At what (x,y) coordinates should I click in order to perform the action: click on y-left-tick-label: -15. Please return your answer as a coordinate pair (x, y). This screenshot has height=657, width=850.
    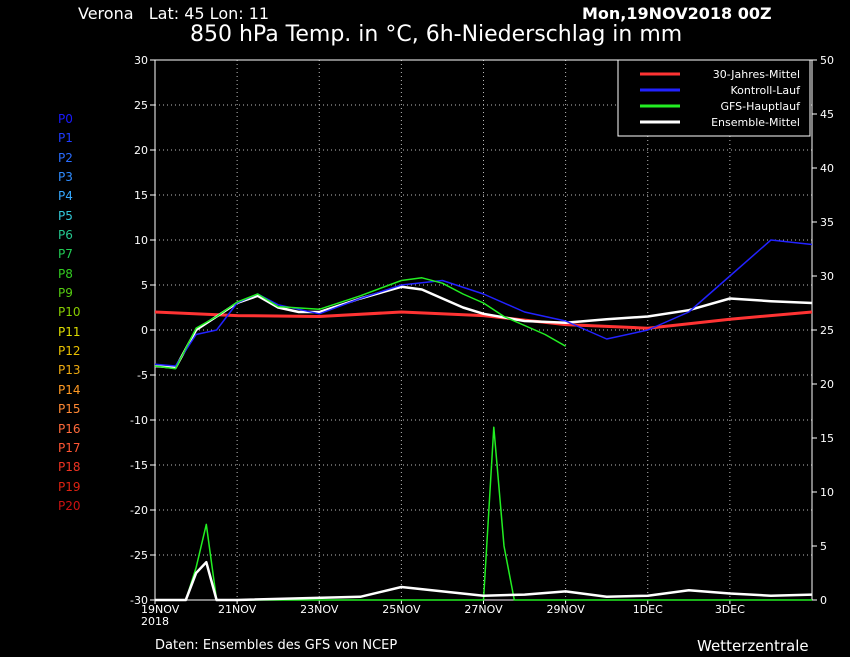
    Looking at the image, I should click on (139, 465).